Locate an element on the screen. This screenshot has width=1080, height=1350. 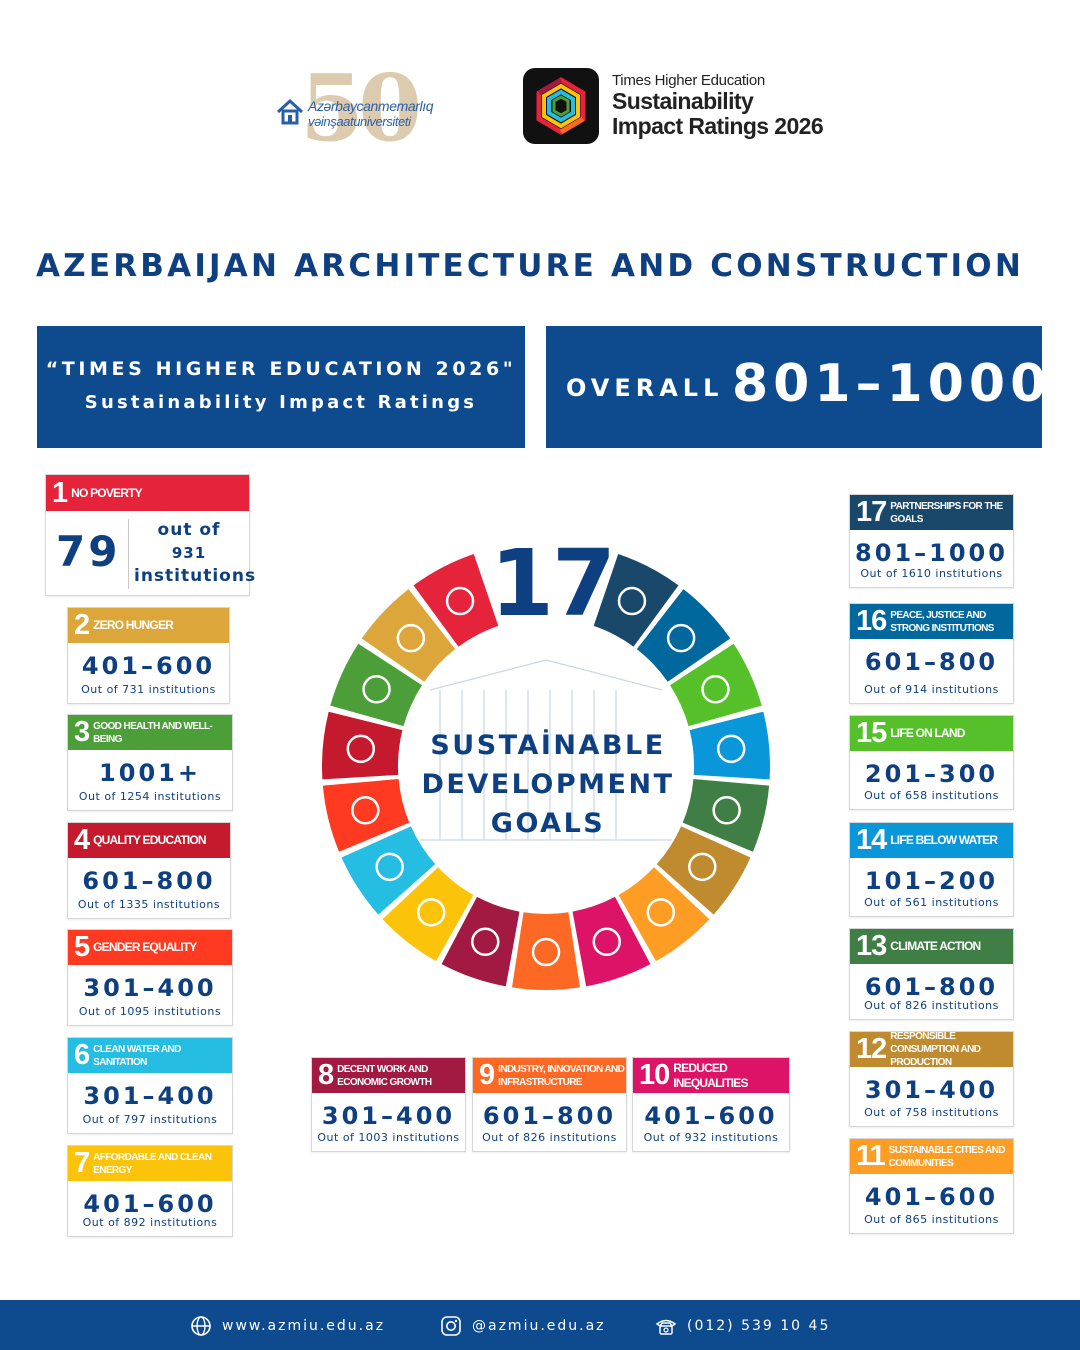
sdg-institutions-count: Out of 1335 institutions is located at coordinates (149, 904).